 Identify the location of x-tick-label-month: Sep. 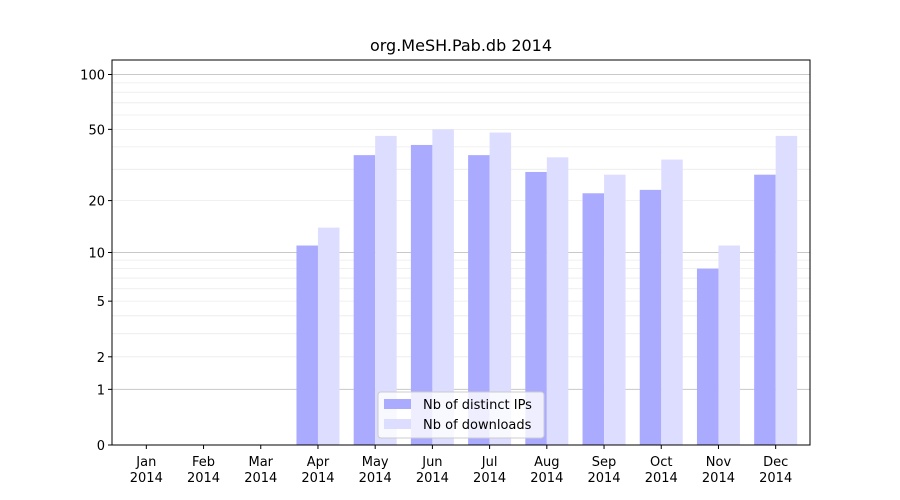
(604, 462).